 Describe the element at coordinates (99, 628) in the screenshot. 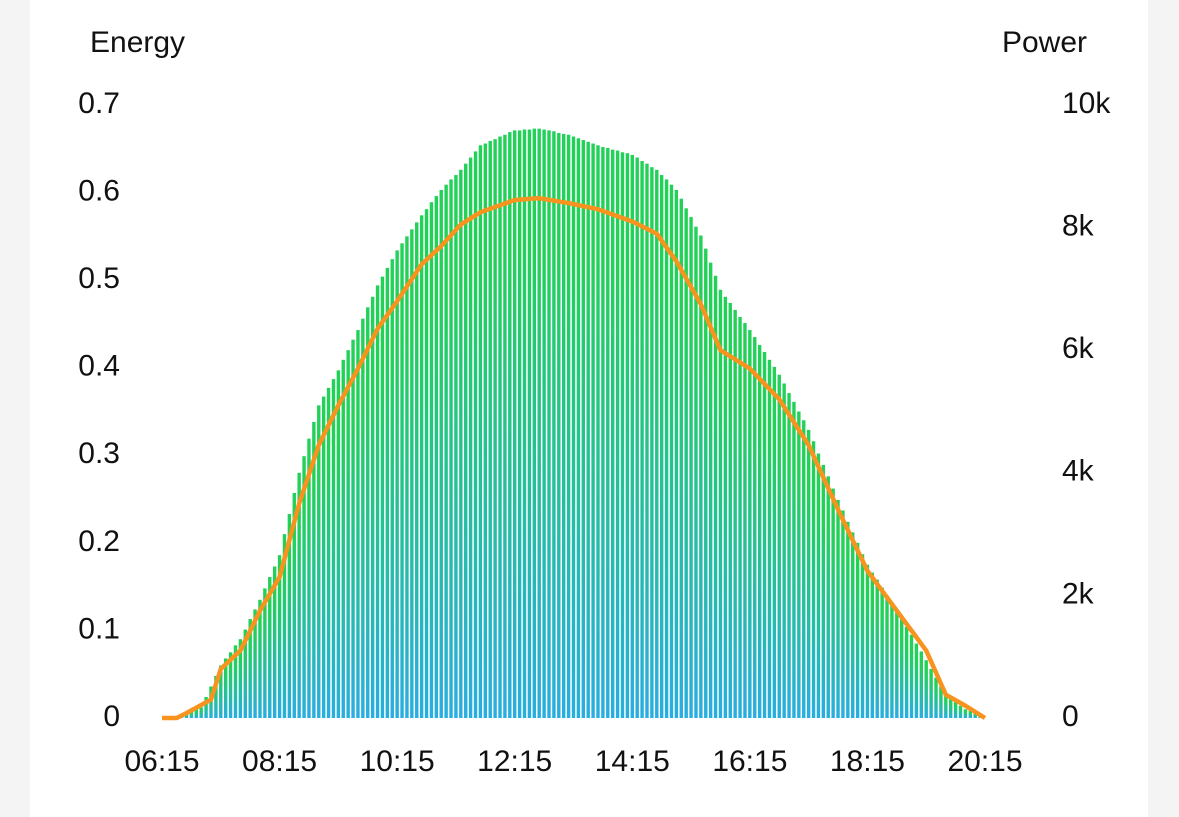

I see `y-tick-label: 0.1` at that location.